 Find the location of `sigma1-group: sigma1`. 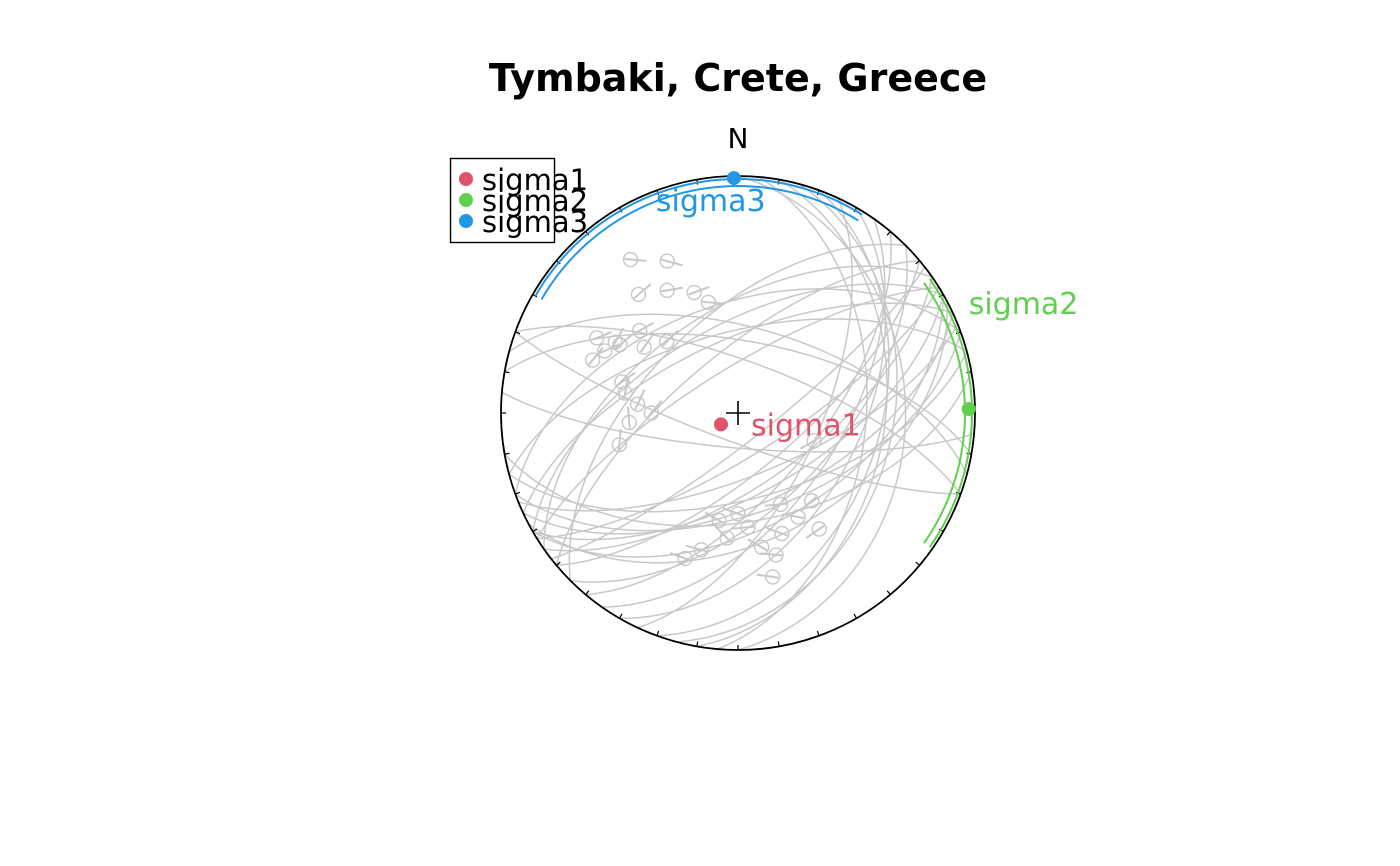

sigma1-group: sigma1 is located at coordinates (787, 425).